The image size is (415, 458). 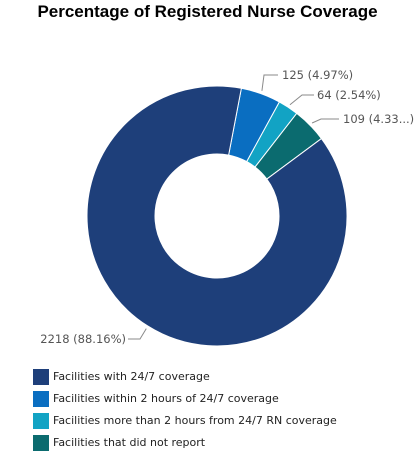 What do you see at coordinates (129, 442) in the screenshot?
I see `legend-label: Facilities that did not report` at bounding box center [129, 442].